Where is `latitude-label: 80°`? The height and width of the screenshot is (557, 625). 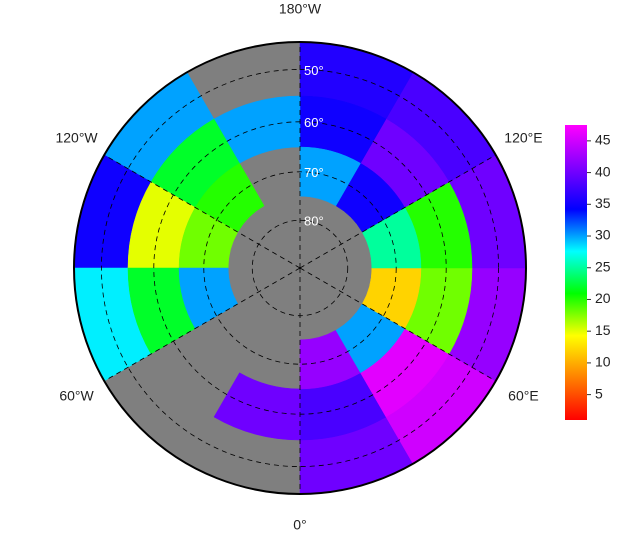
latitude-label: 80° is located at coordinates (314, 221).